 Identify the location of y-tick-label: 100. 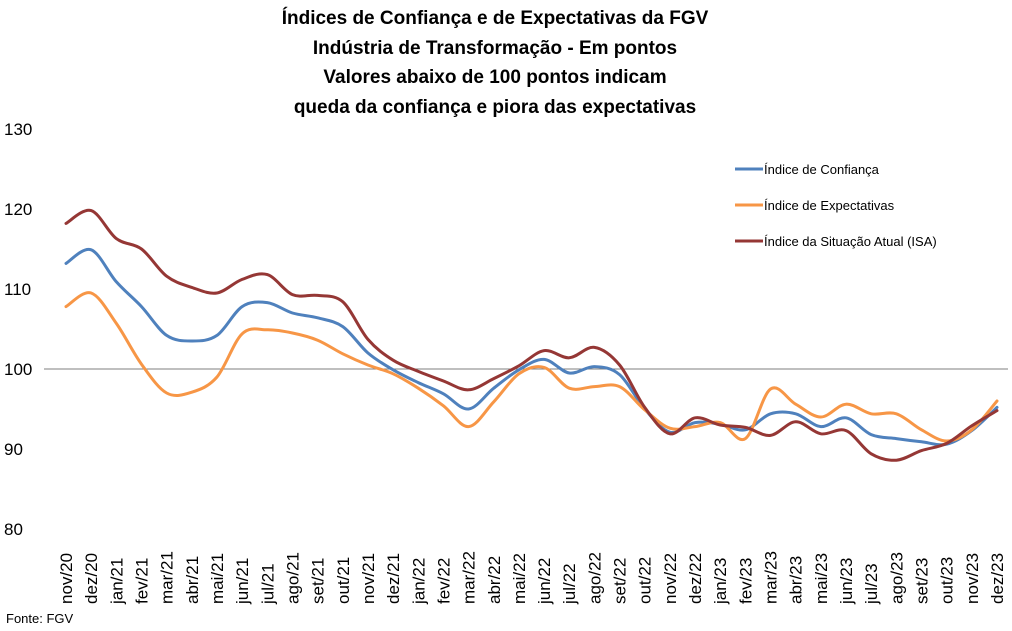
(18, 369).